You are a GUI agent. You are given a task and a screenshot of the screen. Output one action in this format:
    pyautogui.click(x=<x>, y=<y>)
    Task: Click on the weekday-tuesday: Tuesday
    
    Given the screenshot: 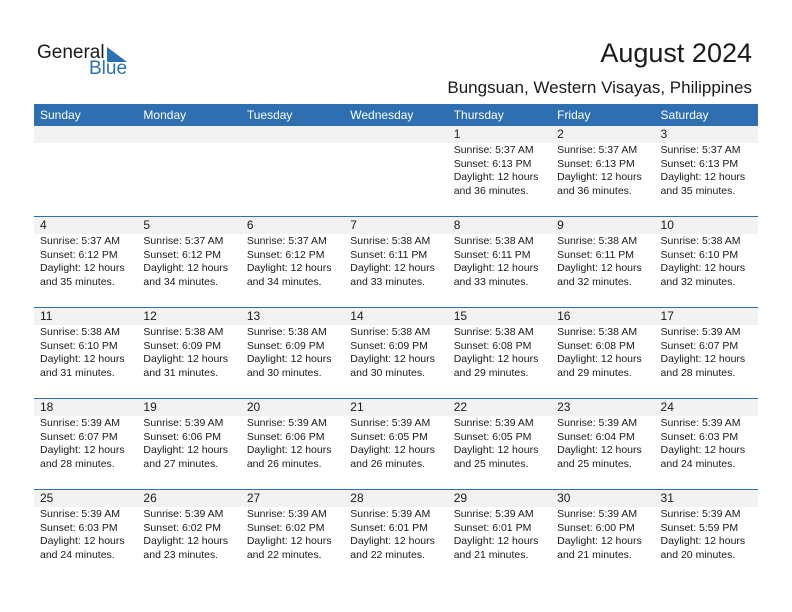 What is the action you would take?
    pyautogui.click(x=269, y=115)
    